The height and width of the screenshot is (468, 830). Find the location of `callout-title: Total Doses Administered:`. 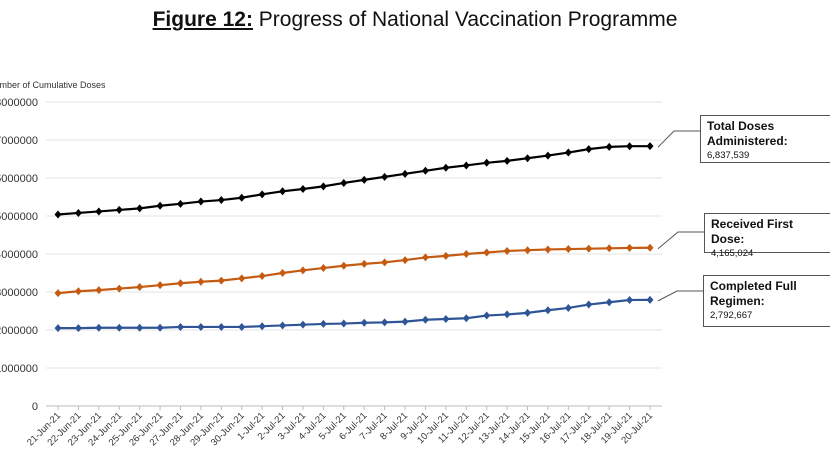

callout-title: Total Doses Administered: is located at coordinates (747, 133).